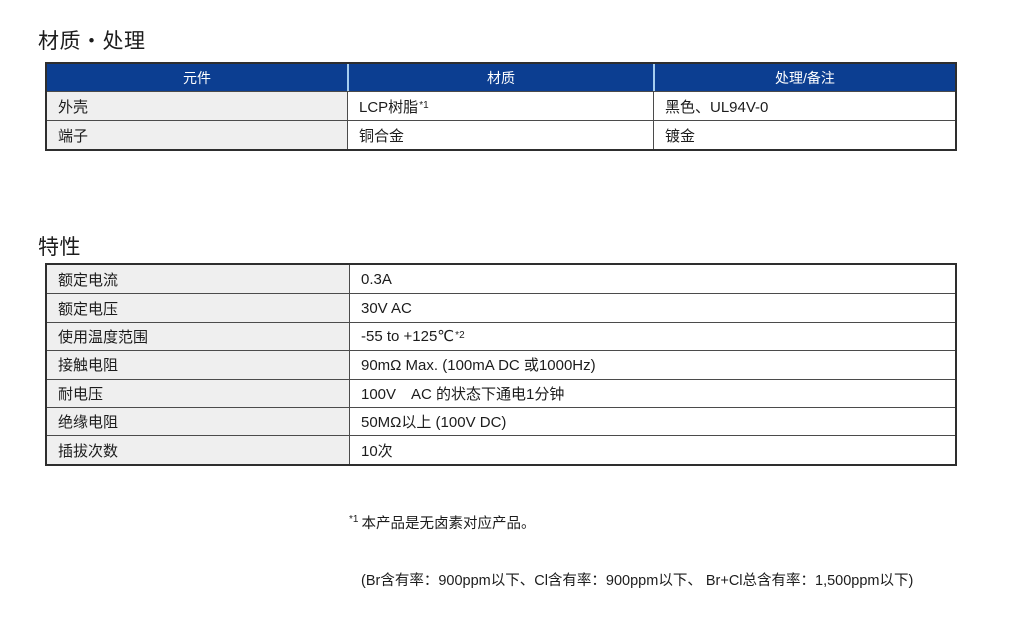 Image resolution: width=1012 pixels, height=625 pixels. Describe the element at coordinates (652, 308) in the screenshot. I see `cell-value: 30V AC` at that location.